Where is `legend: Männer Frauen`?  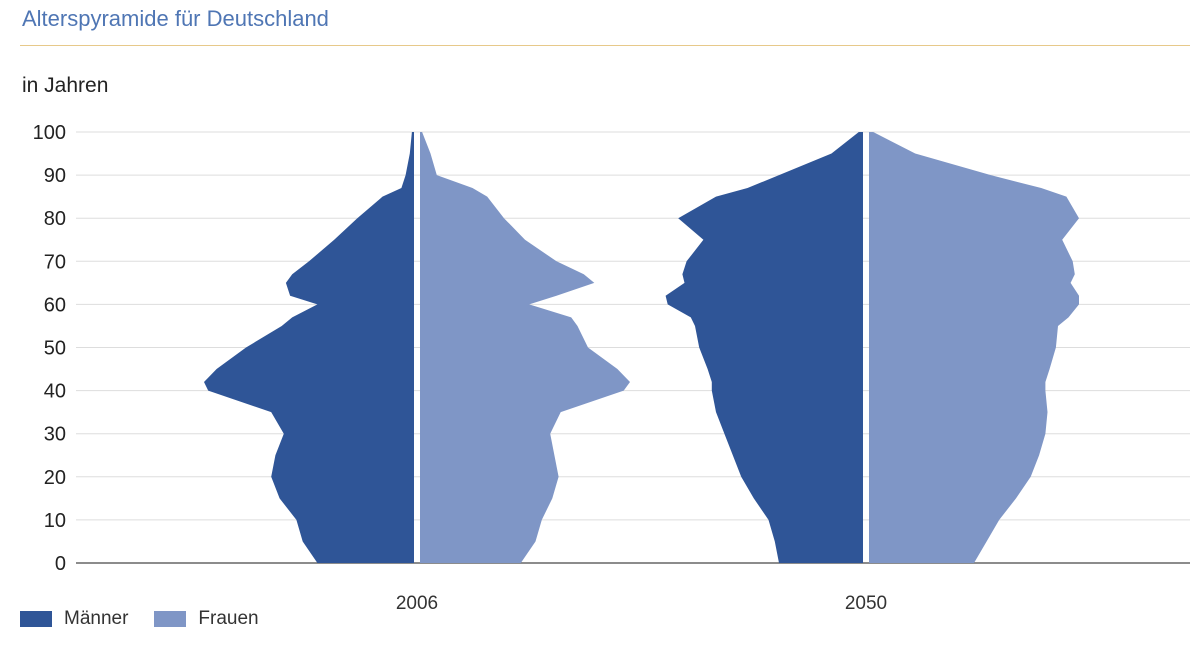 legend: Männer Frauen is located at coordinates (152, 619).